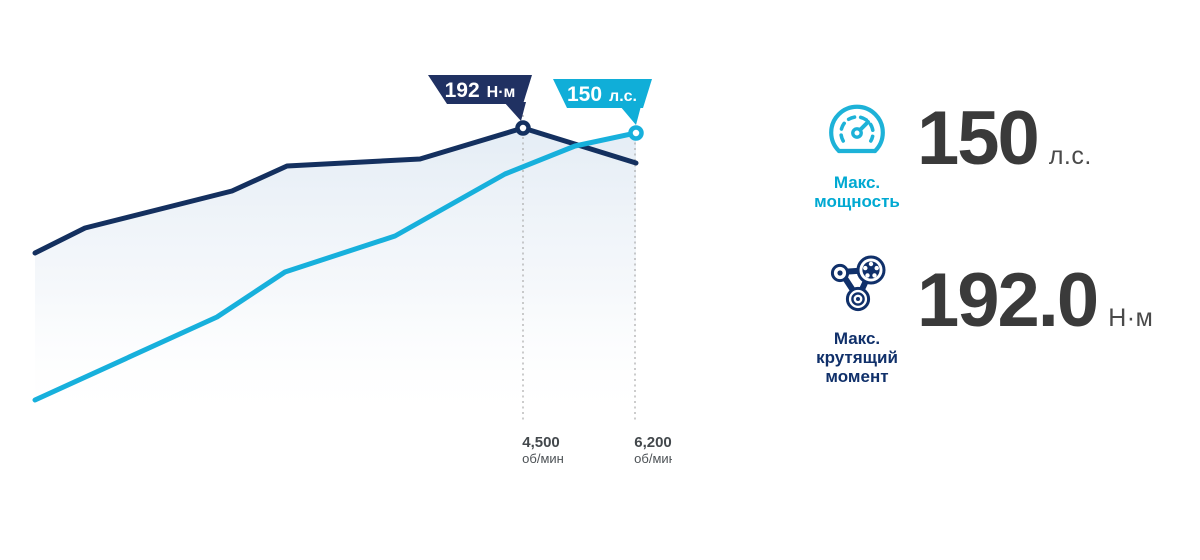  I want to click on power-badge-text: 150 л.с., so click(602, 94).